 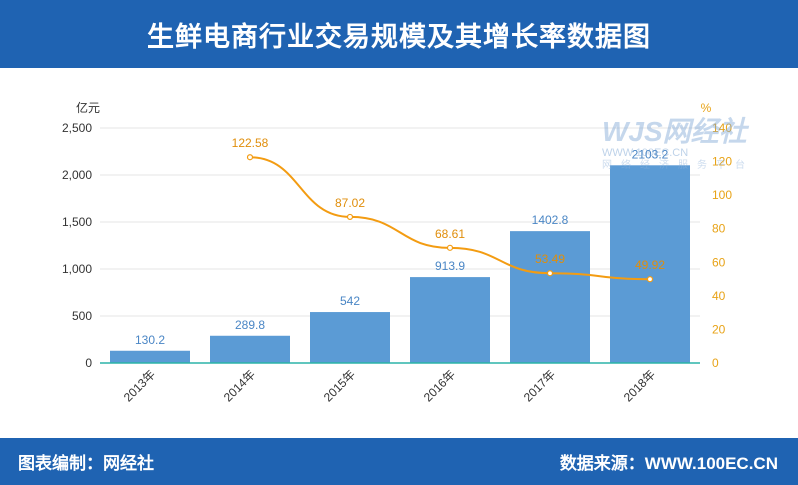 I want to click on watermark-main: WJS网经社, so click(x=674, y=131).